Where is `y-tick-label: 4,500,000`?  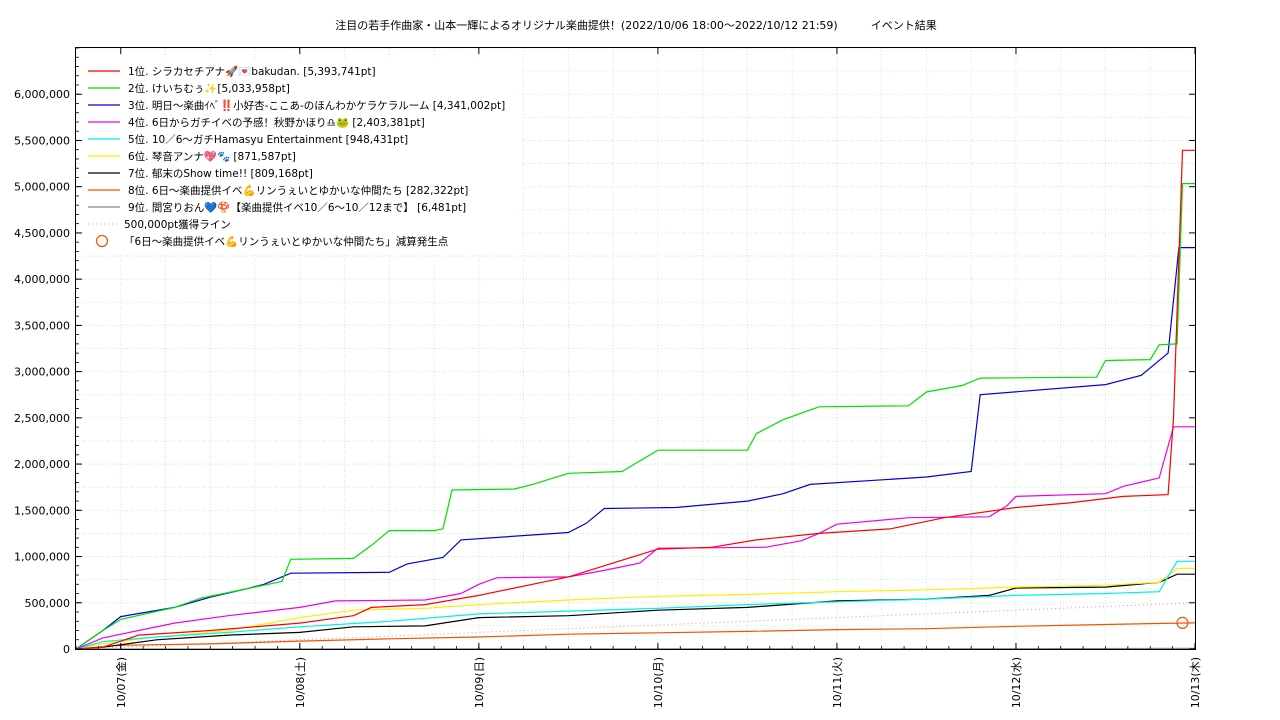
y-tick-label: 4,500,000 is located at coordinates (42, 233).